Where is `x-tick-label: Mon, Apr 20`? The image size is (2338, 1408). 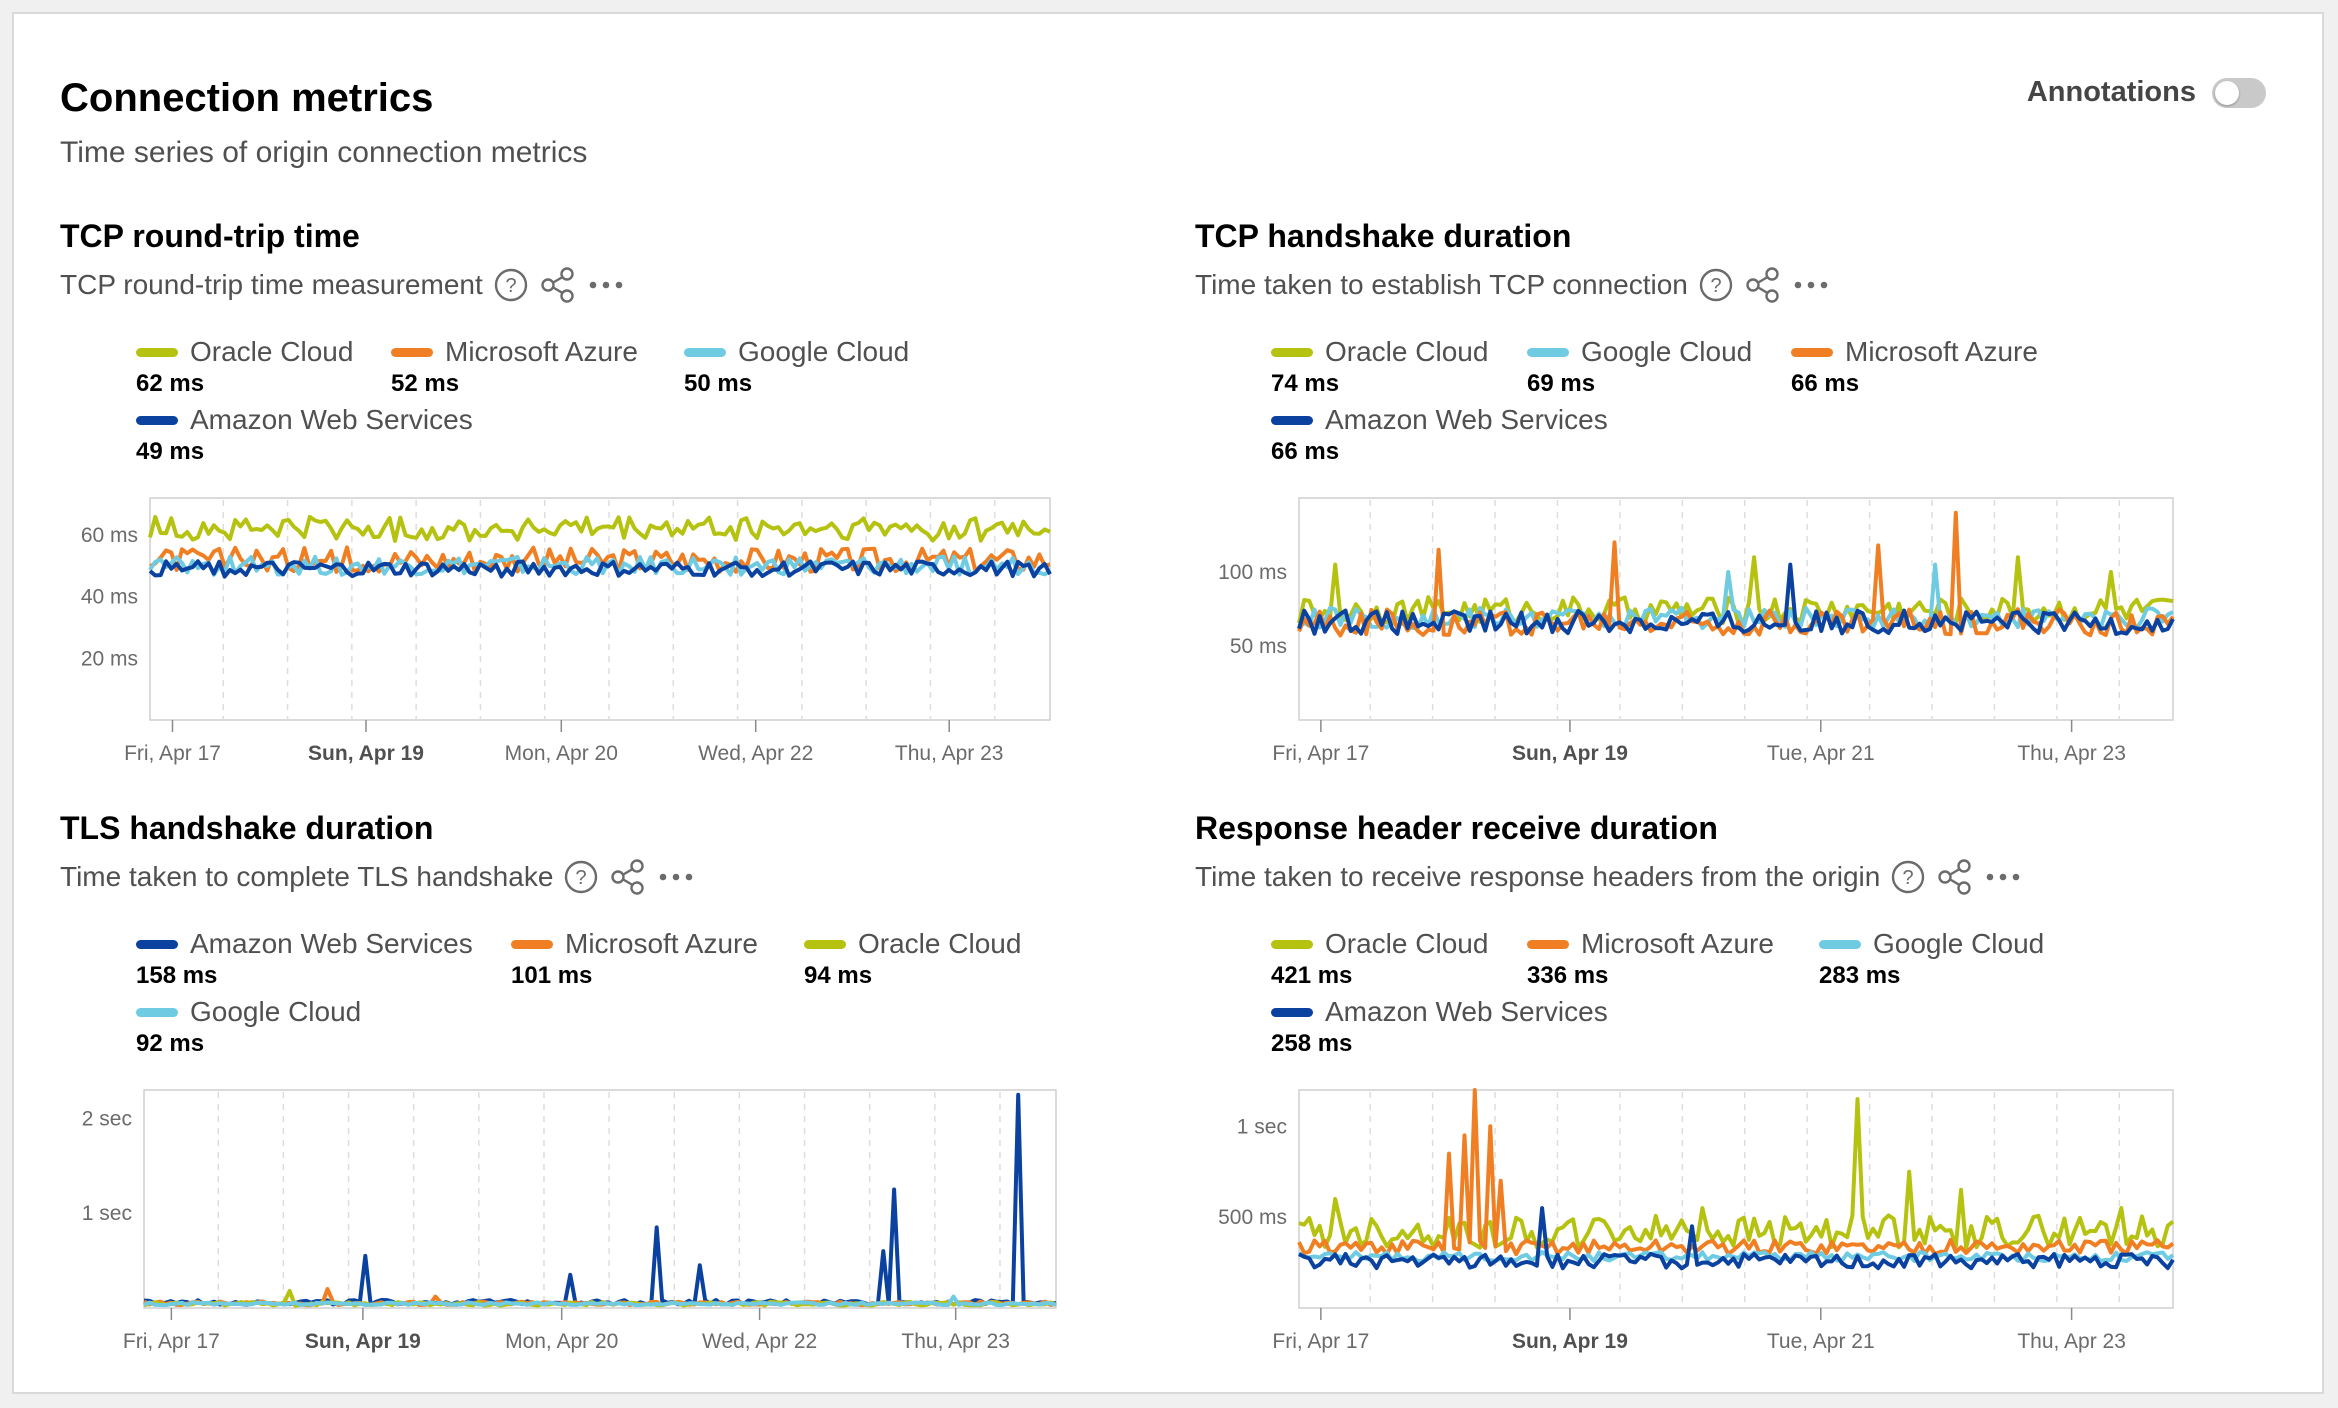 x-tick-label: Mon, Apr 20 is located at coordinates (561, 753).